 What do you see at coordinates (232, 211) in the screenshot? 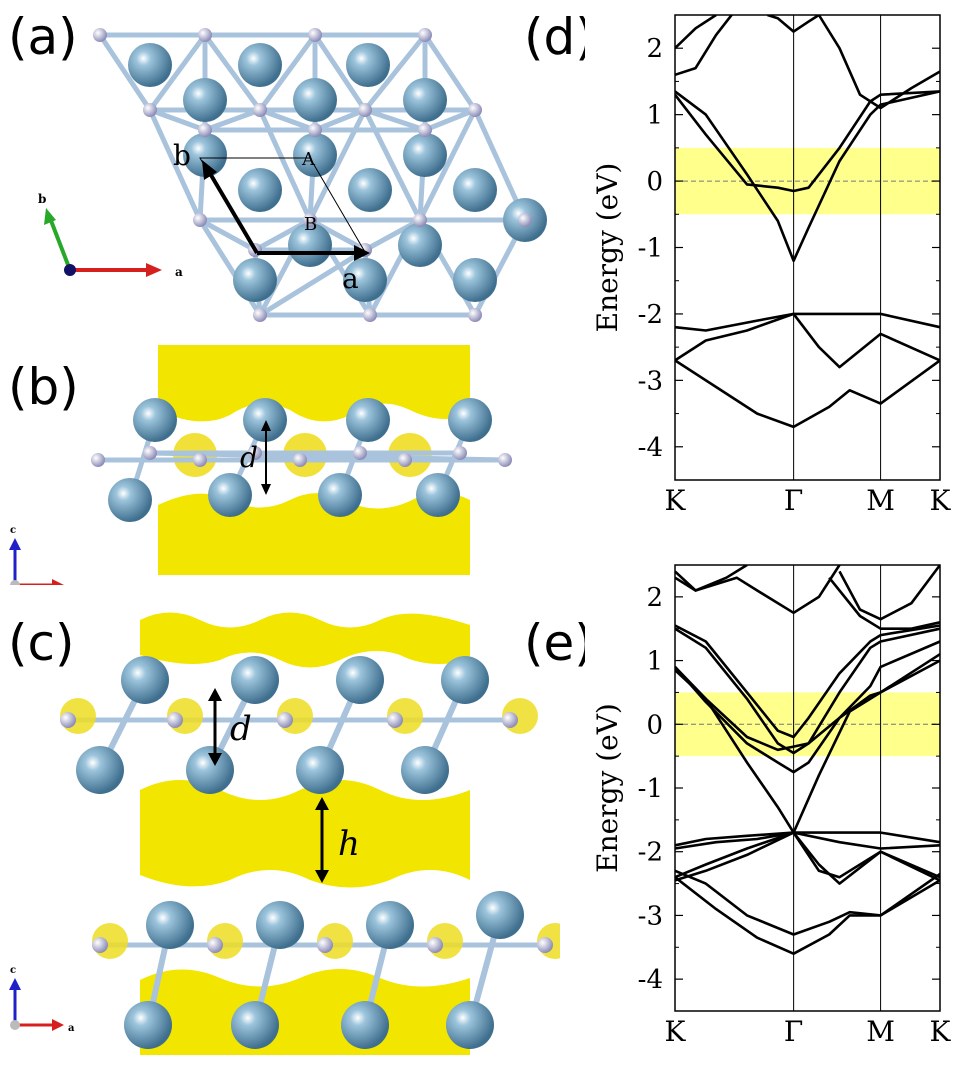
I see `vector-b-arrow` at bounding box center [232, 211].